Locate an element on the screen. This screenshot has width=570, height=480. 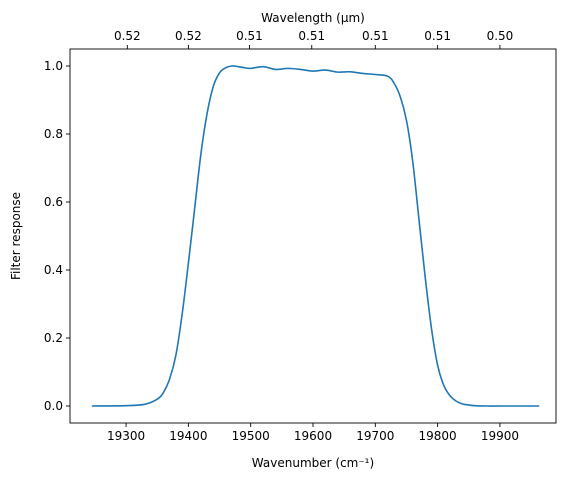
top-axis: 0.52 0.52 0.51 0.51 0.51 0.51 0.50 is located at coordinates (313, 39).